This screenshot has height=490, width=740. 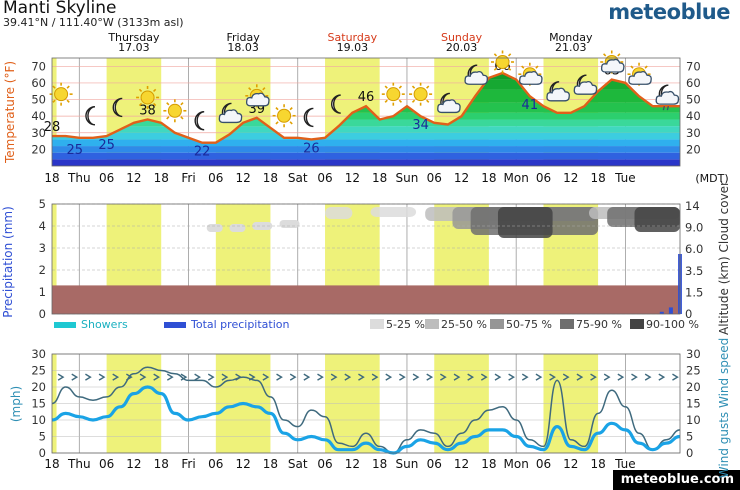 I want to click on temperature-tick-right: 40, so click(x=693, y=116).